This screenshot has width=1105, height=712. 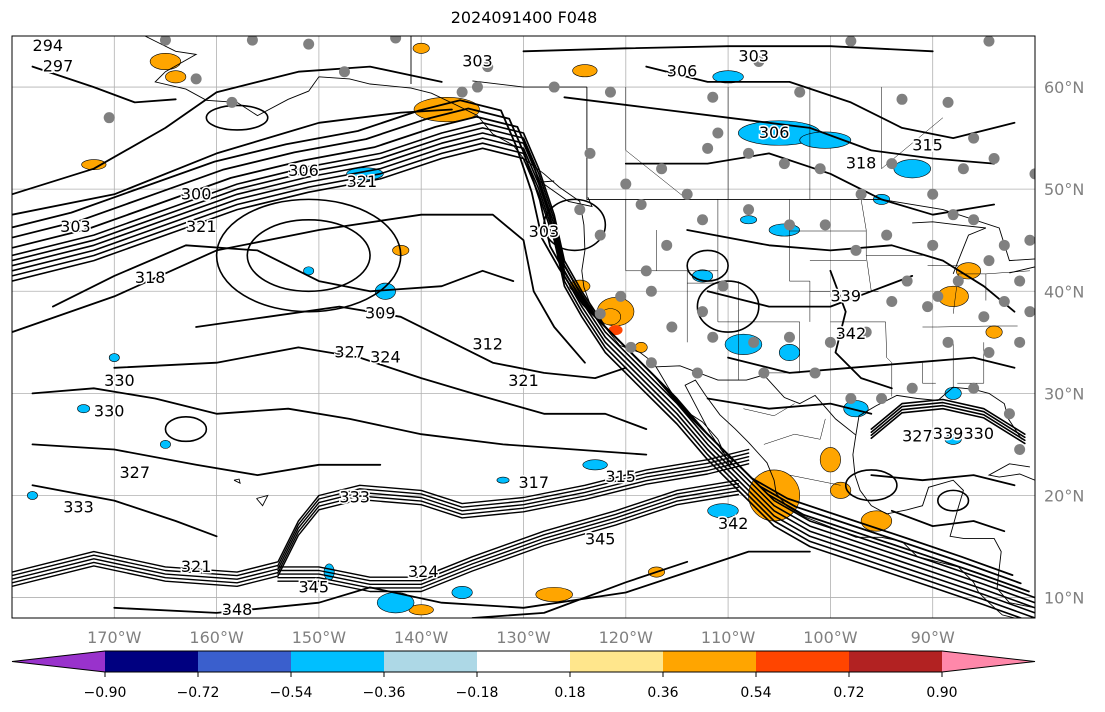 What do you see at coordinates (1064, 393) in the screenshot?
I see `lat-tick-label: 30°N` at bounding box center [1064, 393].